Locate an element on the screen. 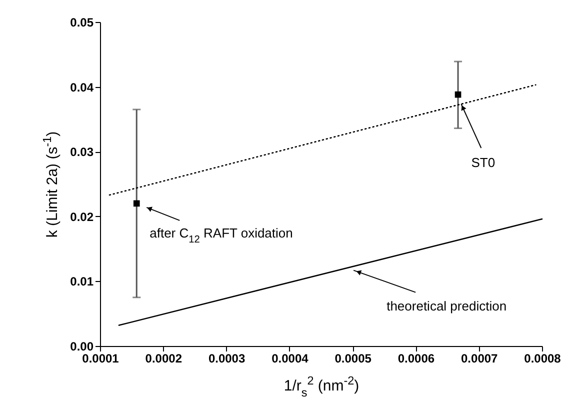  y-tick-label: 0.00 is located at coordinates (82, 347).